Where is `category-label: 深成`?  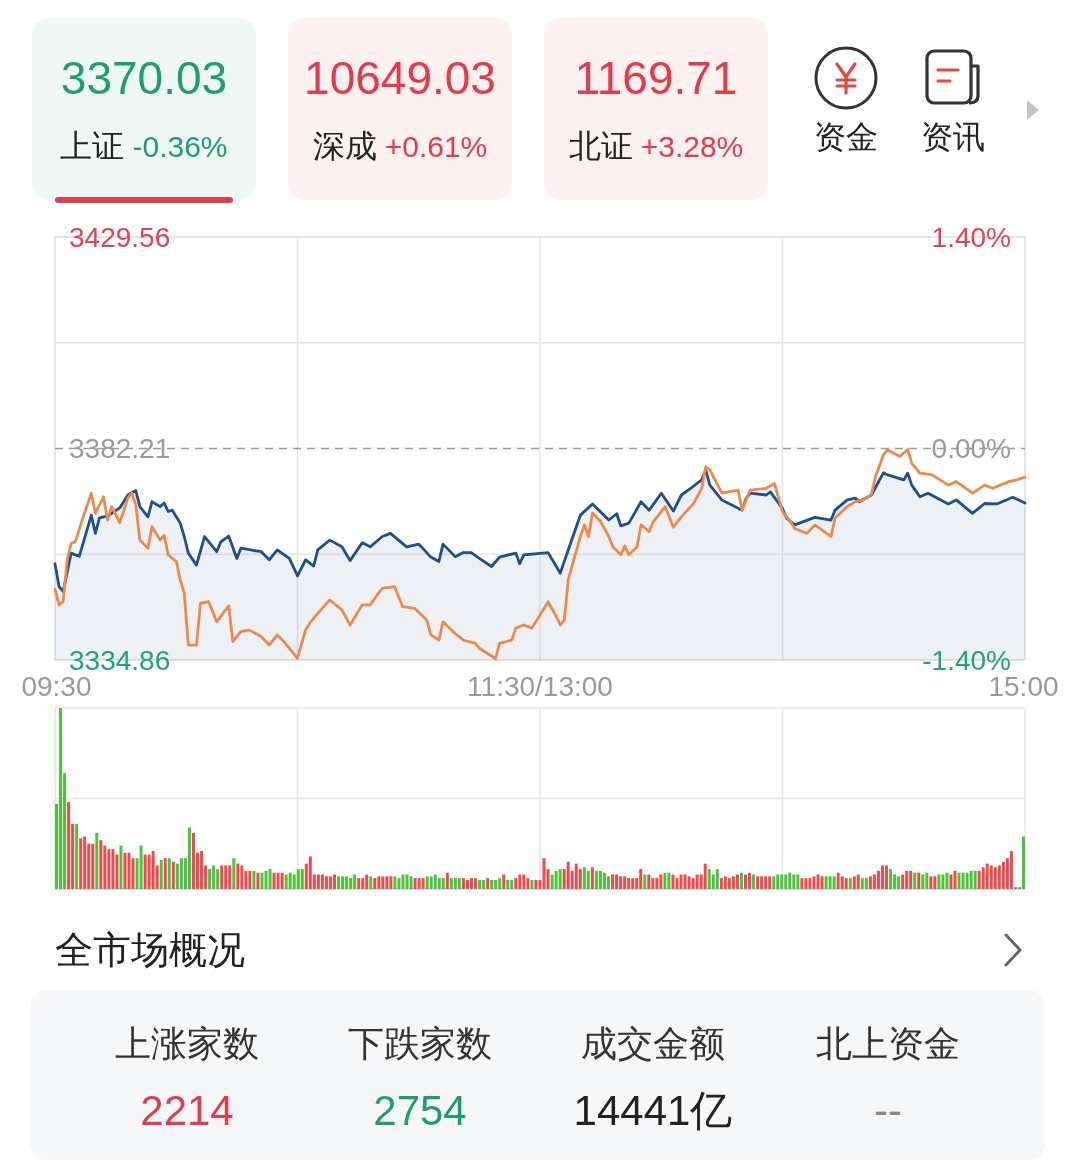
category-label: 深成 is located at coordinates (344, 146).